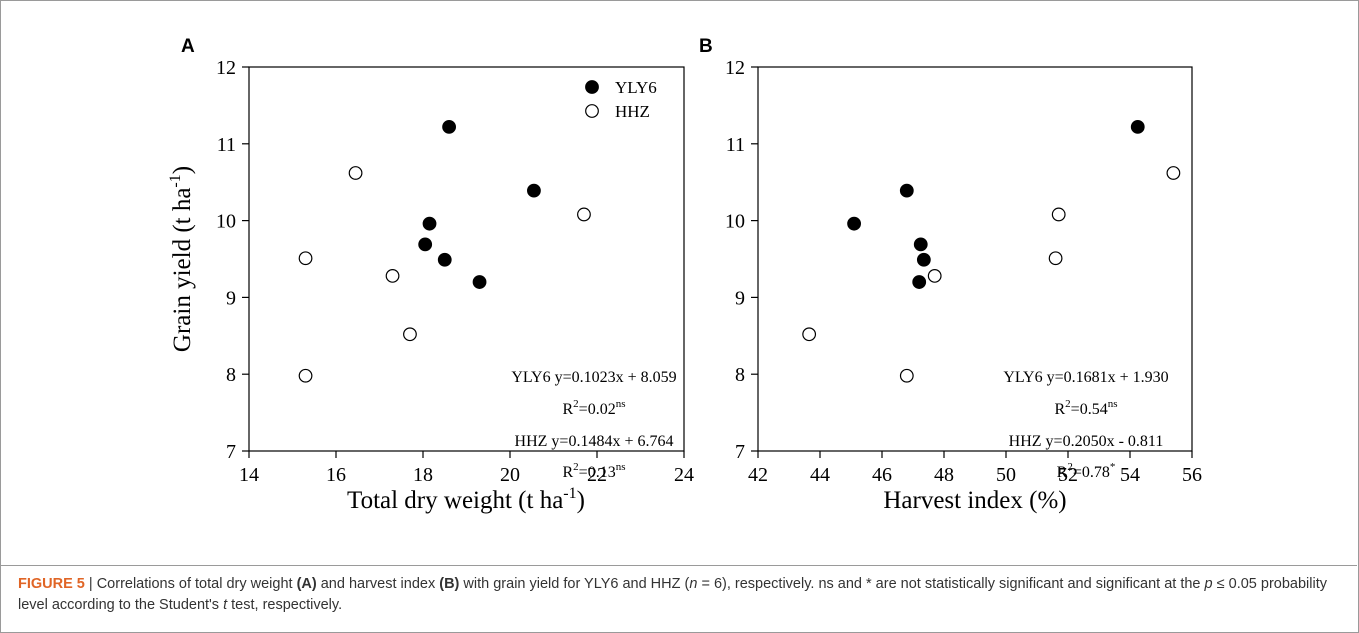  I want to click on panel-b-x-axis-title: Harvest index (%), so click(974, 500).